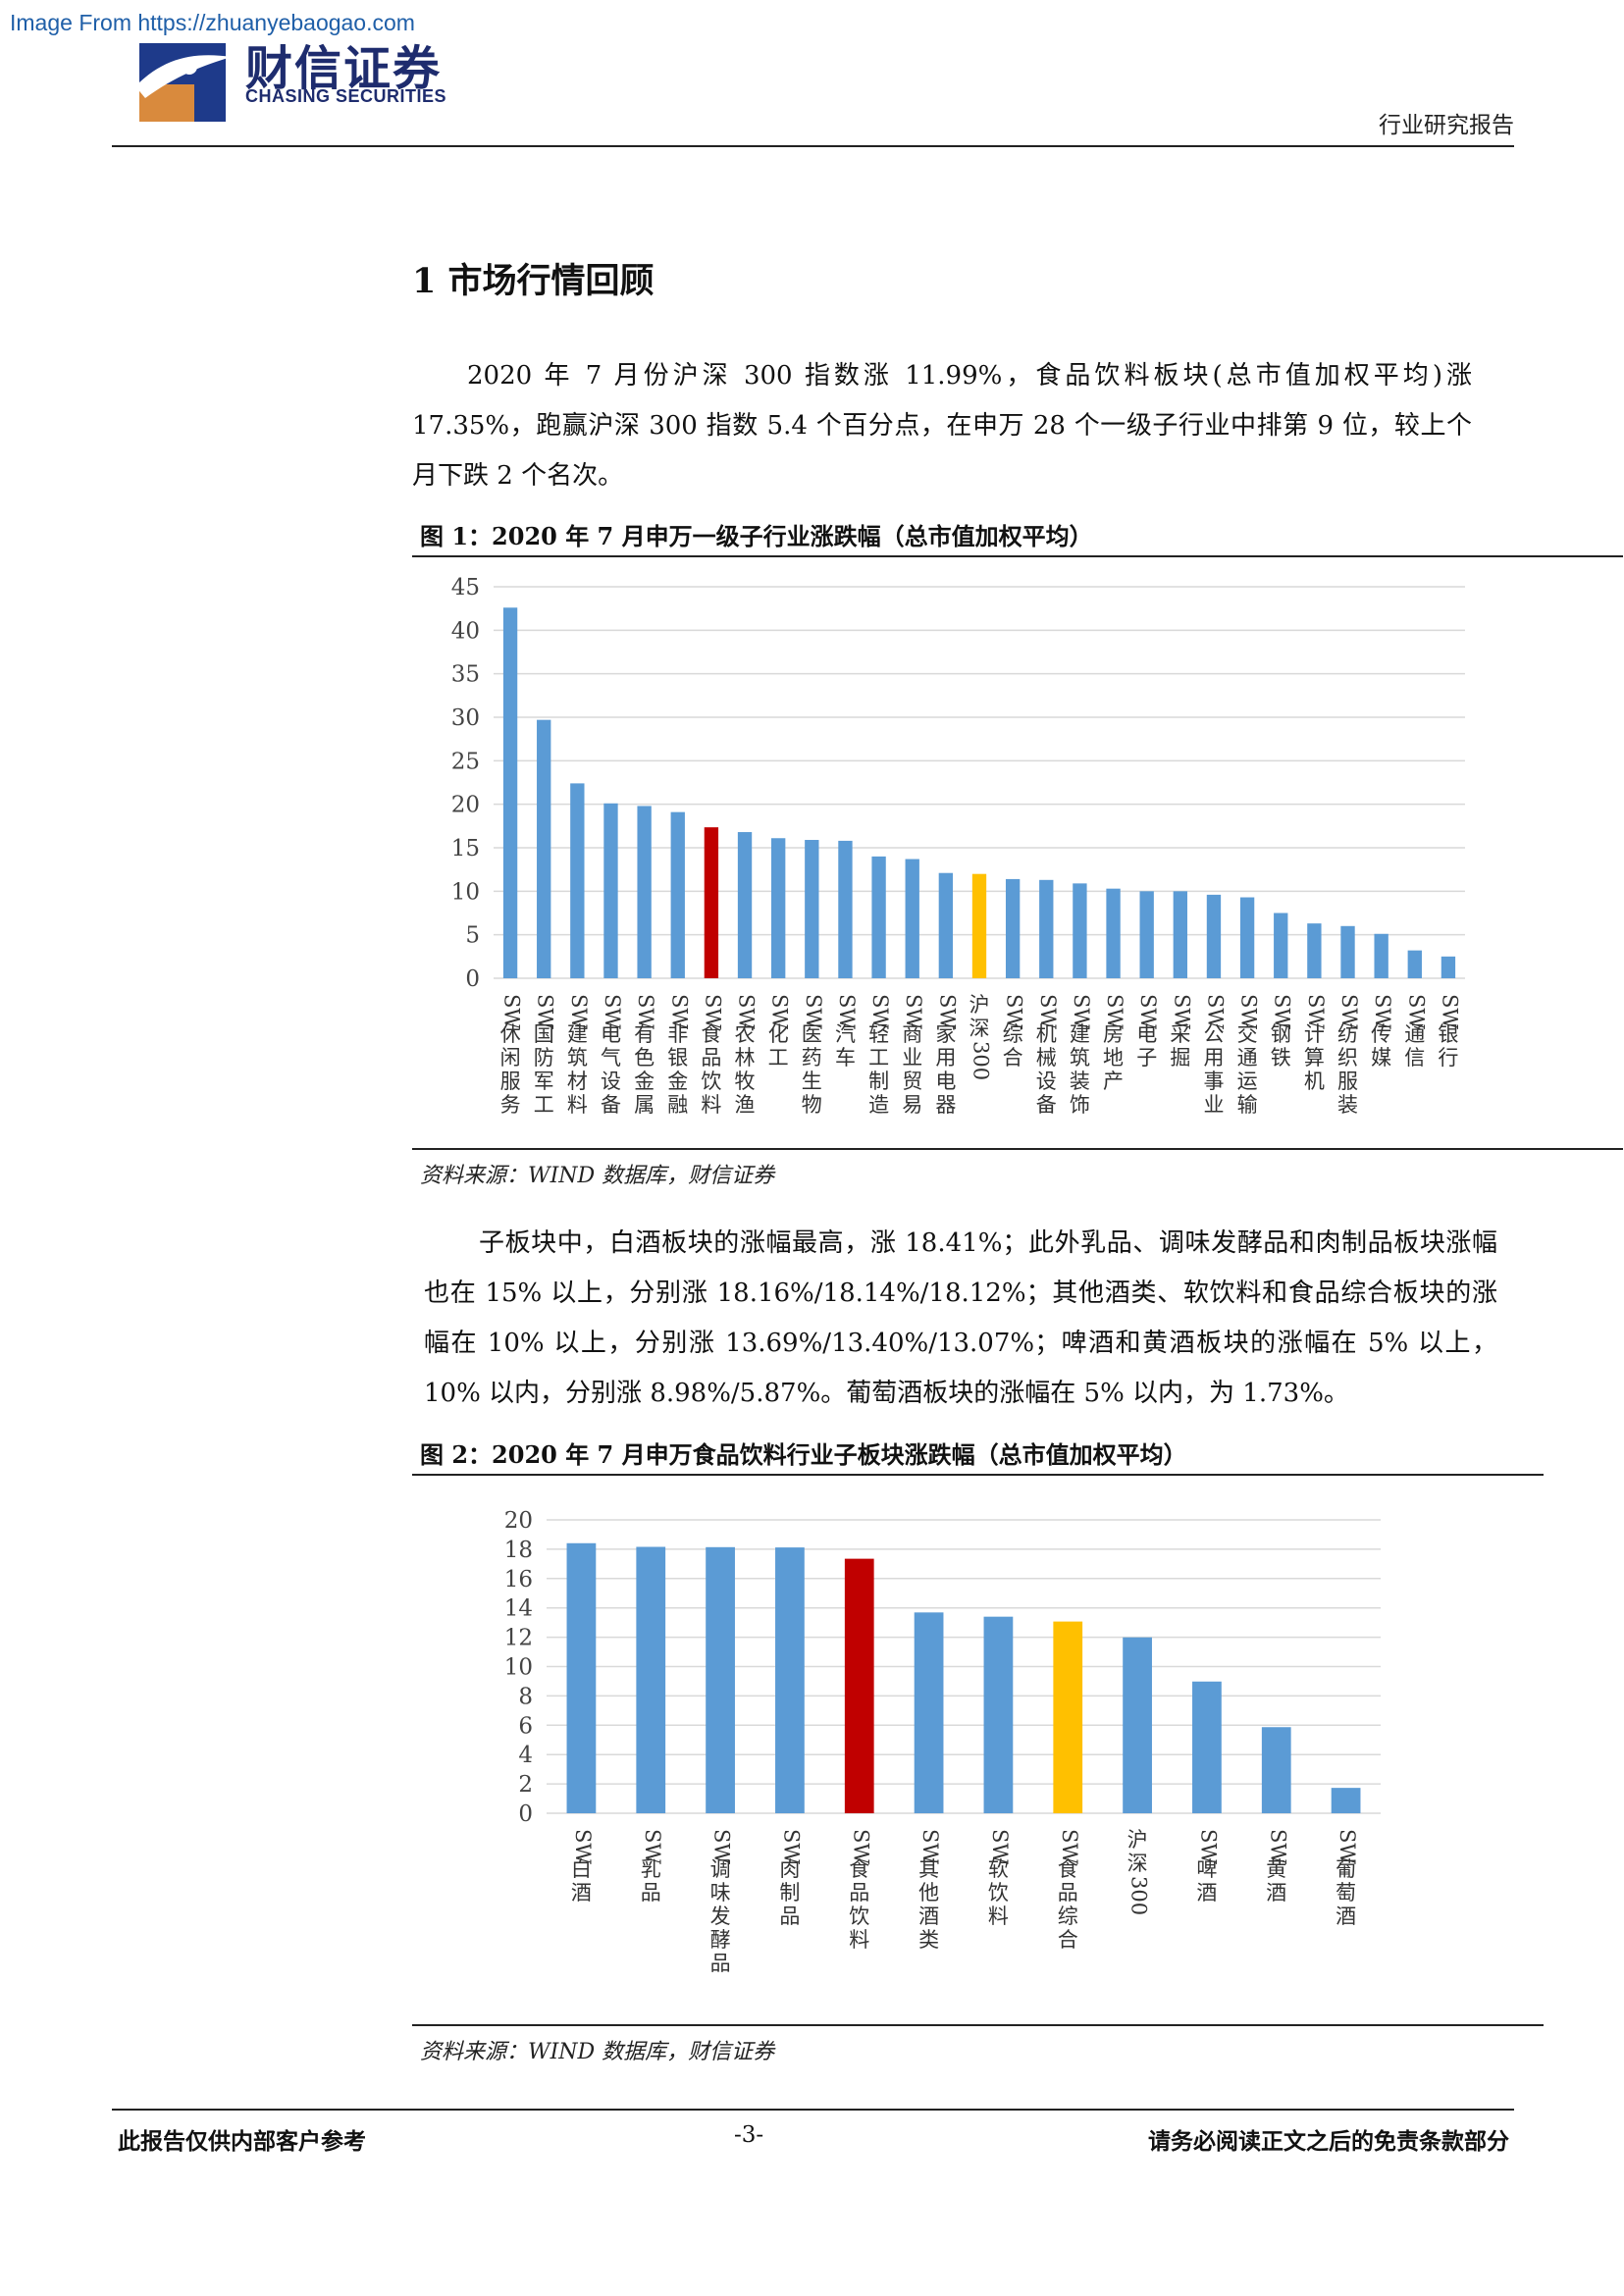  I want to click on y-tick-label: 6, so click(525, 1726).